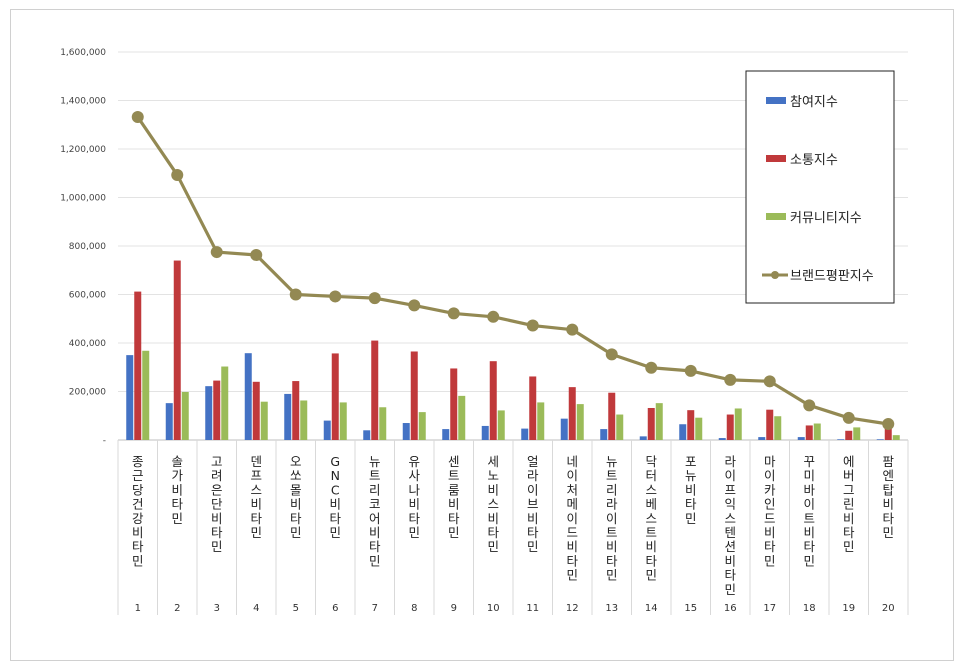  Describe the element at coordinates (83, 102) in the screenshot. I see `y-tick-label: 1,400,000` at that location.